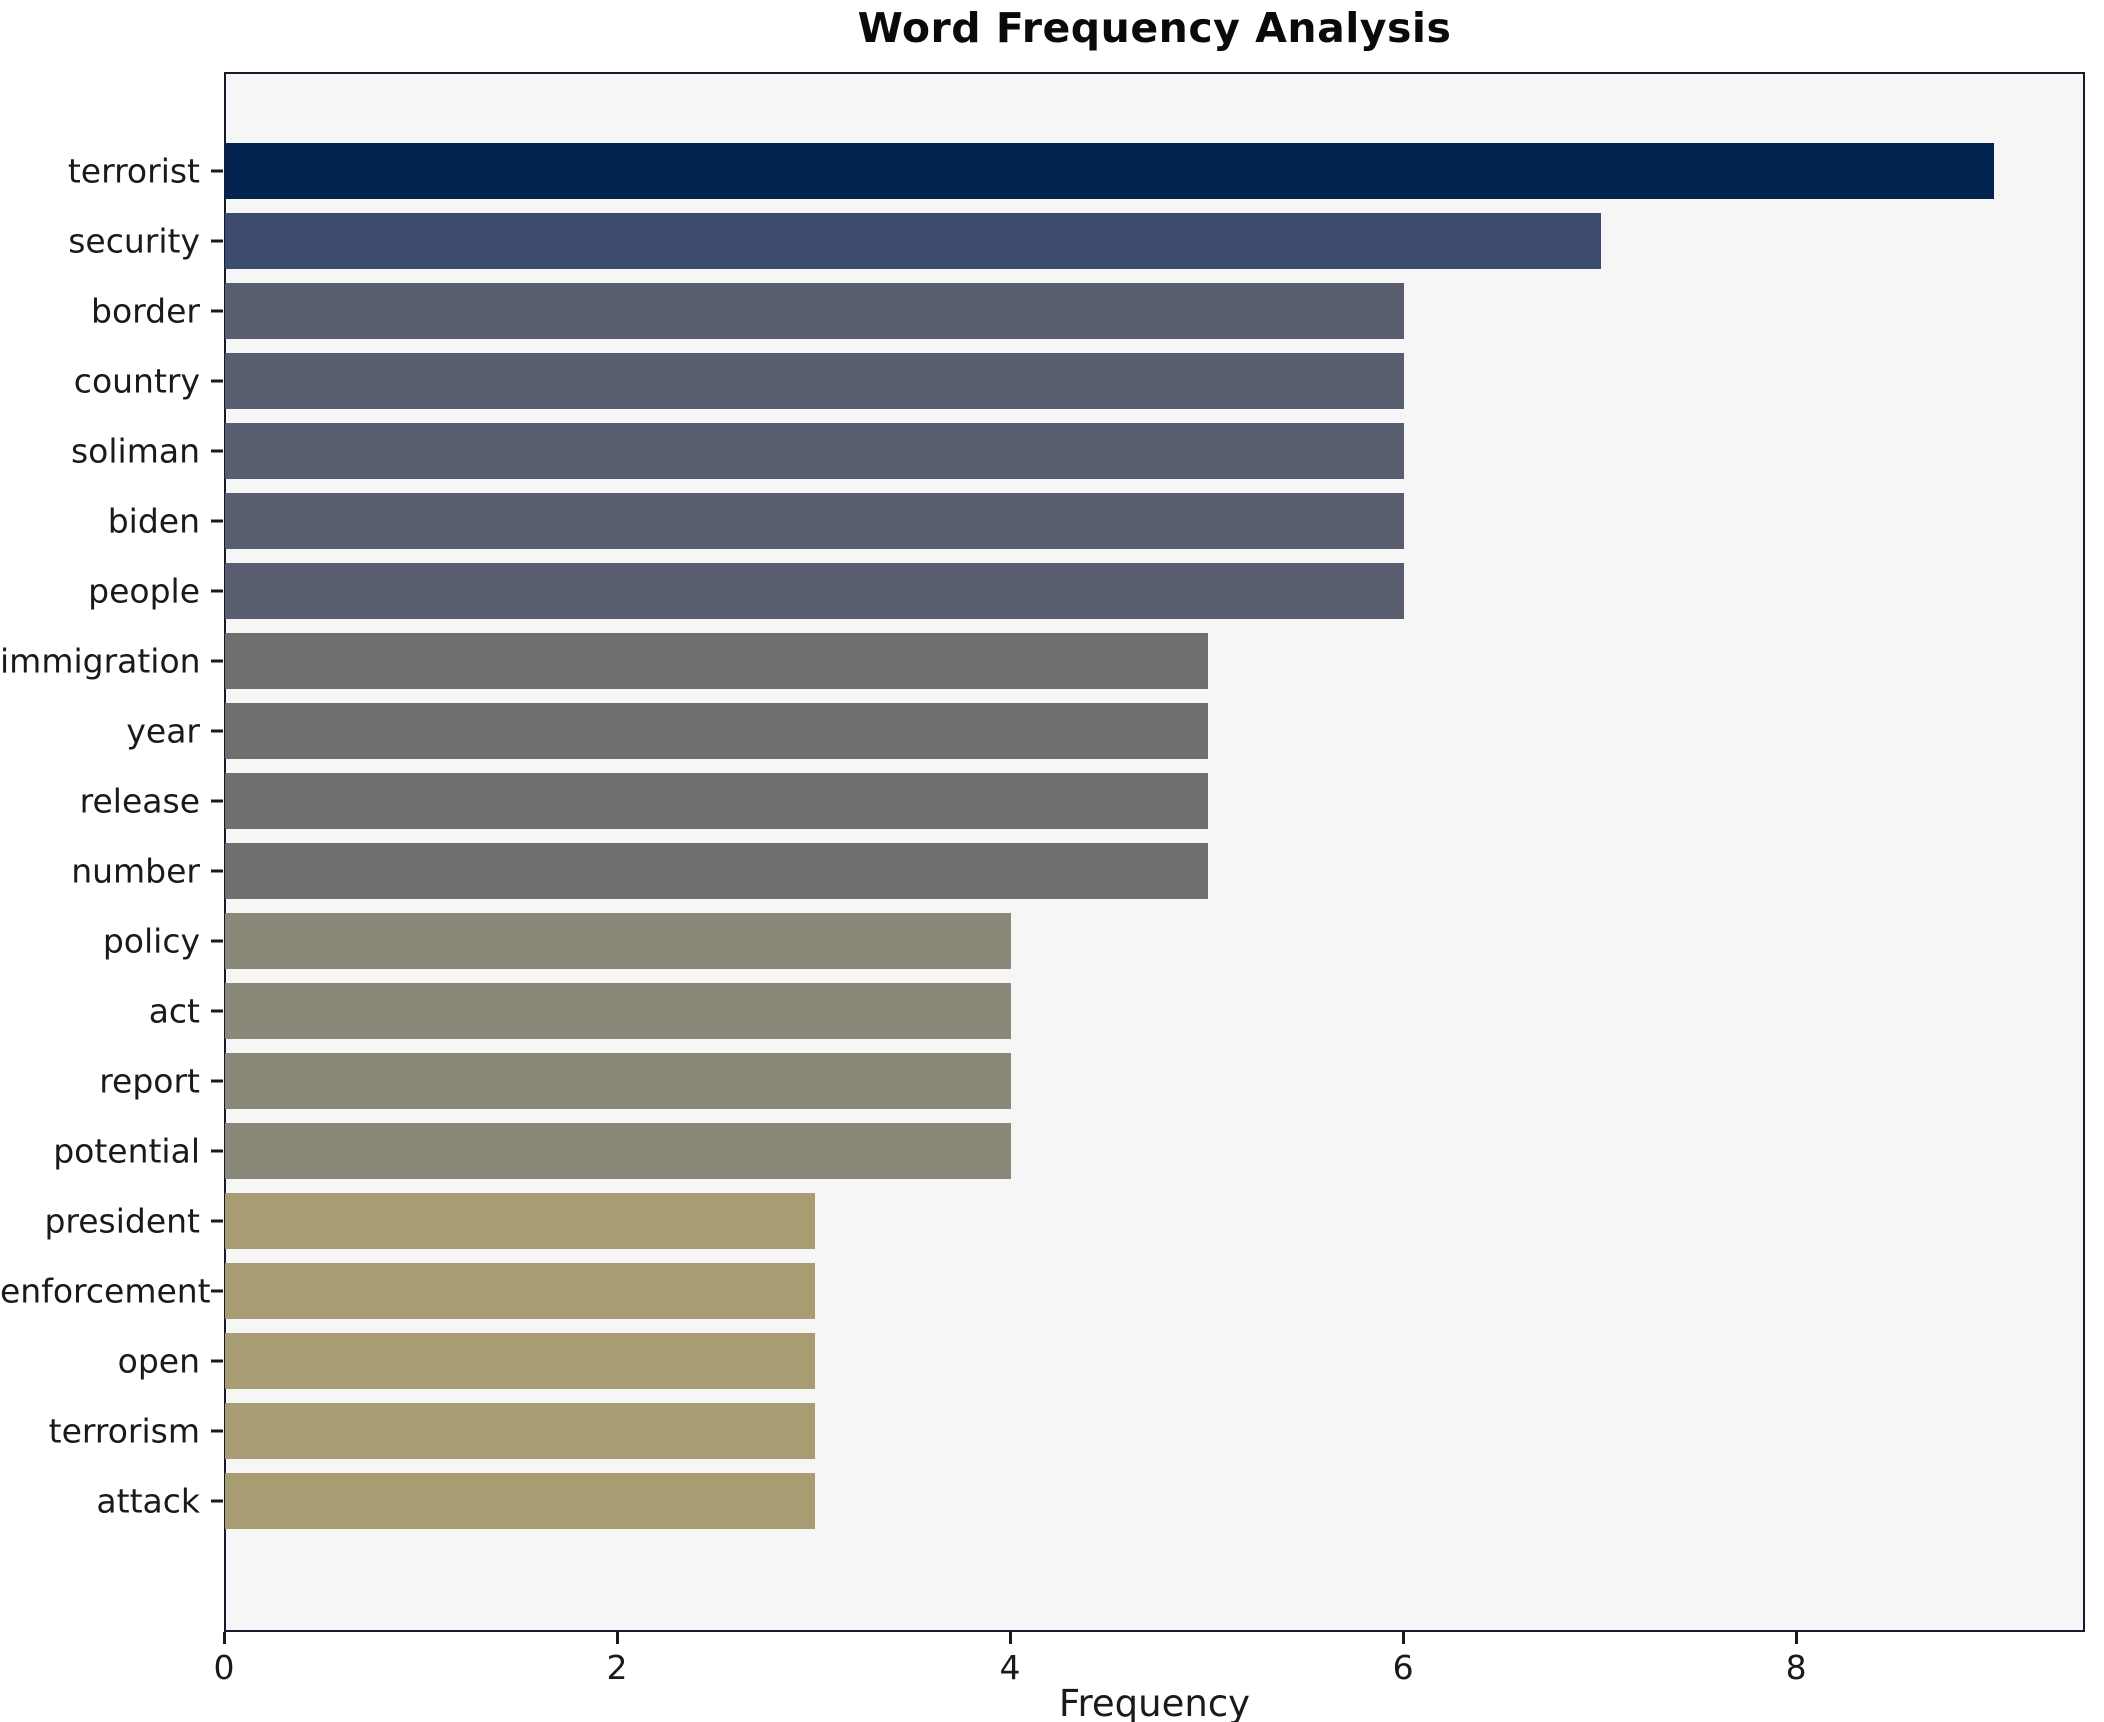 This screenshot has height=1722, width=2104. I want to click on x-tick-label: 6, so click(1403, 1667).